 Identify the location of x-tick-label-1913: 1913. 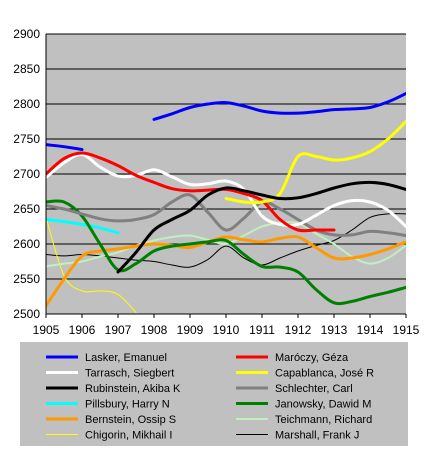
(334, 330).